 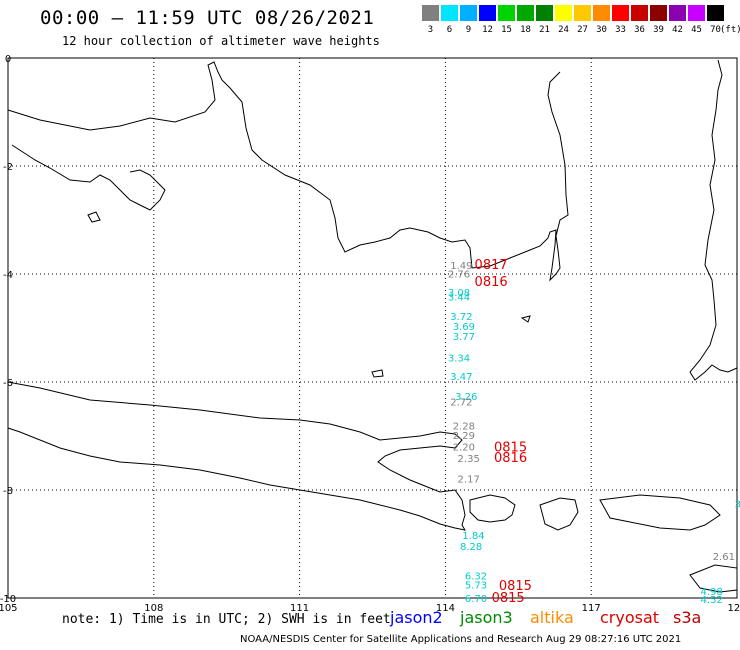 I want to click on scale-label: 15, so click(x=506, y=30).